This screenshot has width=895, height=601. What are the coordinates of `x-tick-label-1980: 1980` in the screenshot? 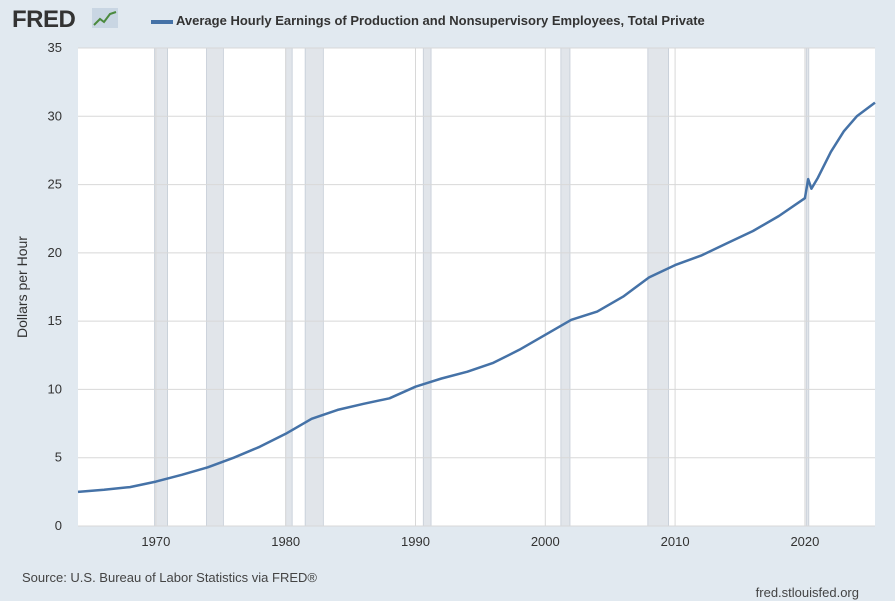 It's located at (285, 541).